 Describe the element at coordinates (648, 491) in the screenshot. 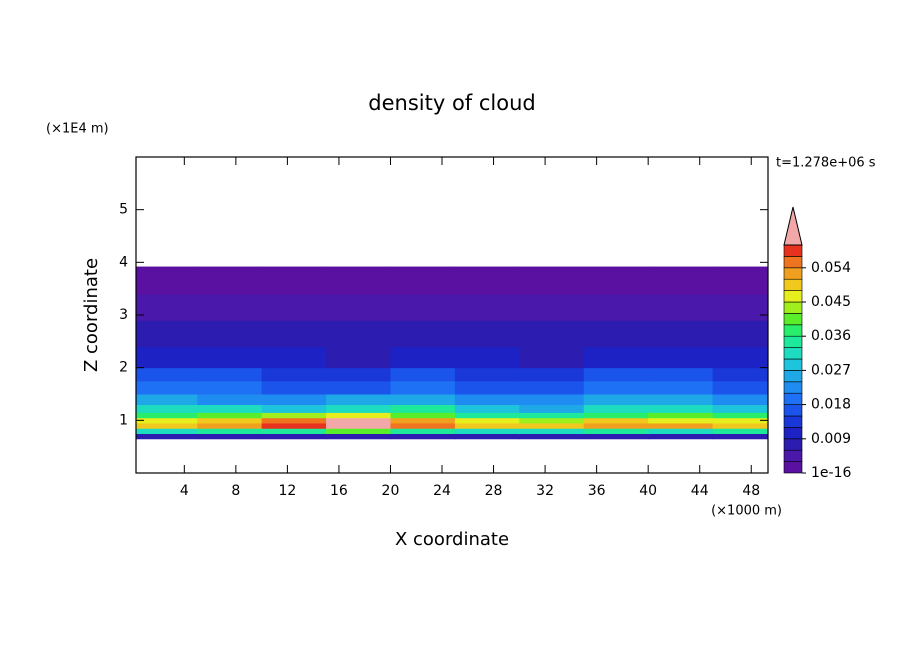

I see `x-tick-label: 40` at that location.